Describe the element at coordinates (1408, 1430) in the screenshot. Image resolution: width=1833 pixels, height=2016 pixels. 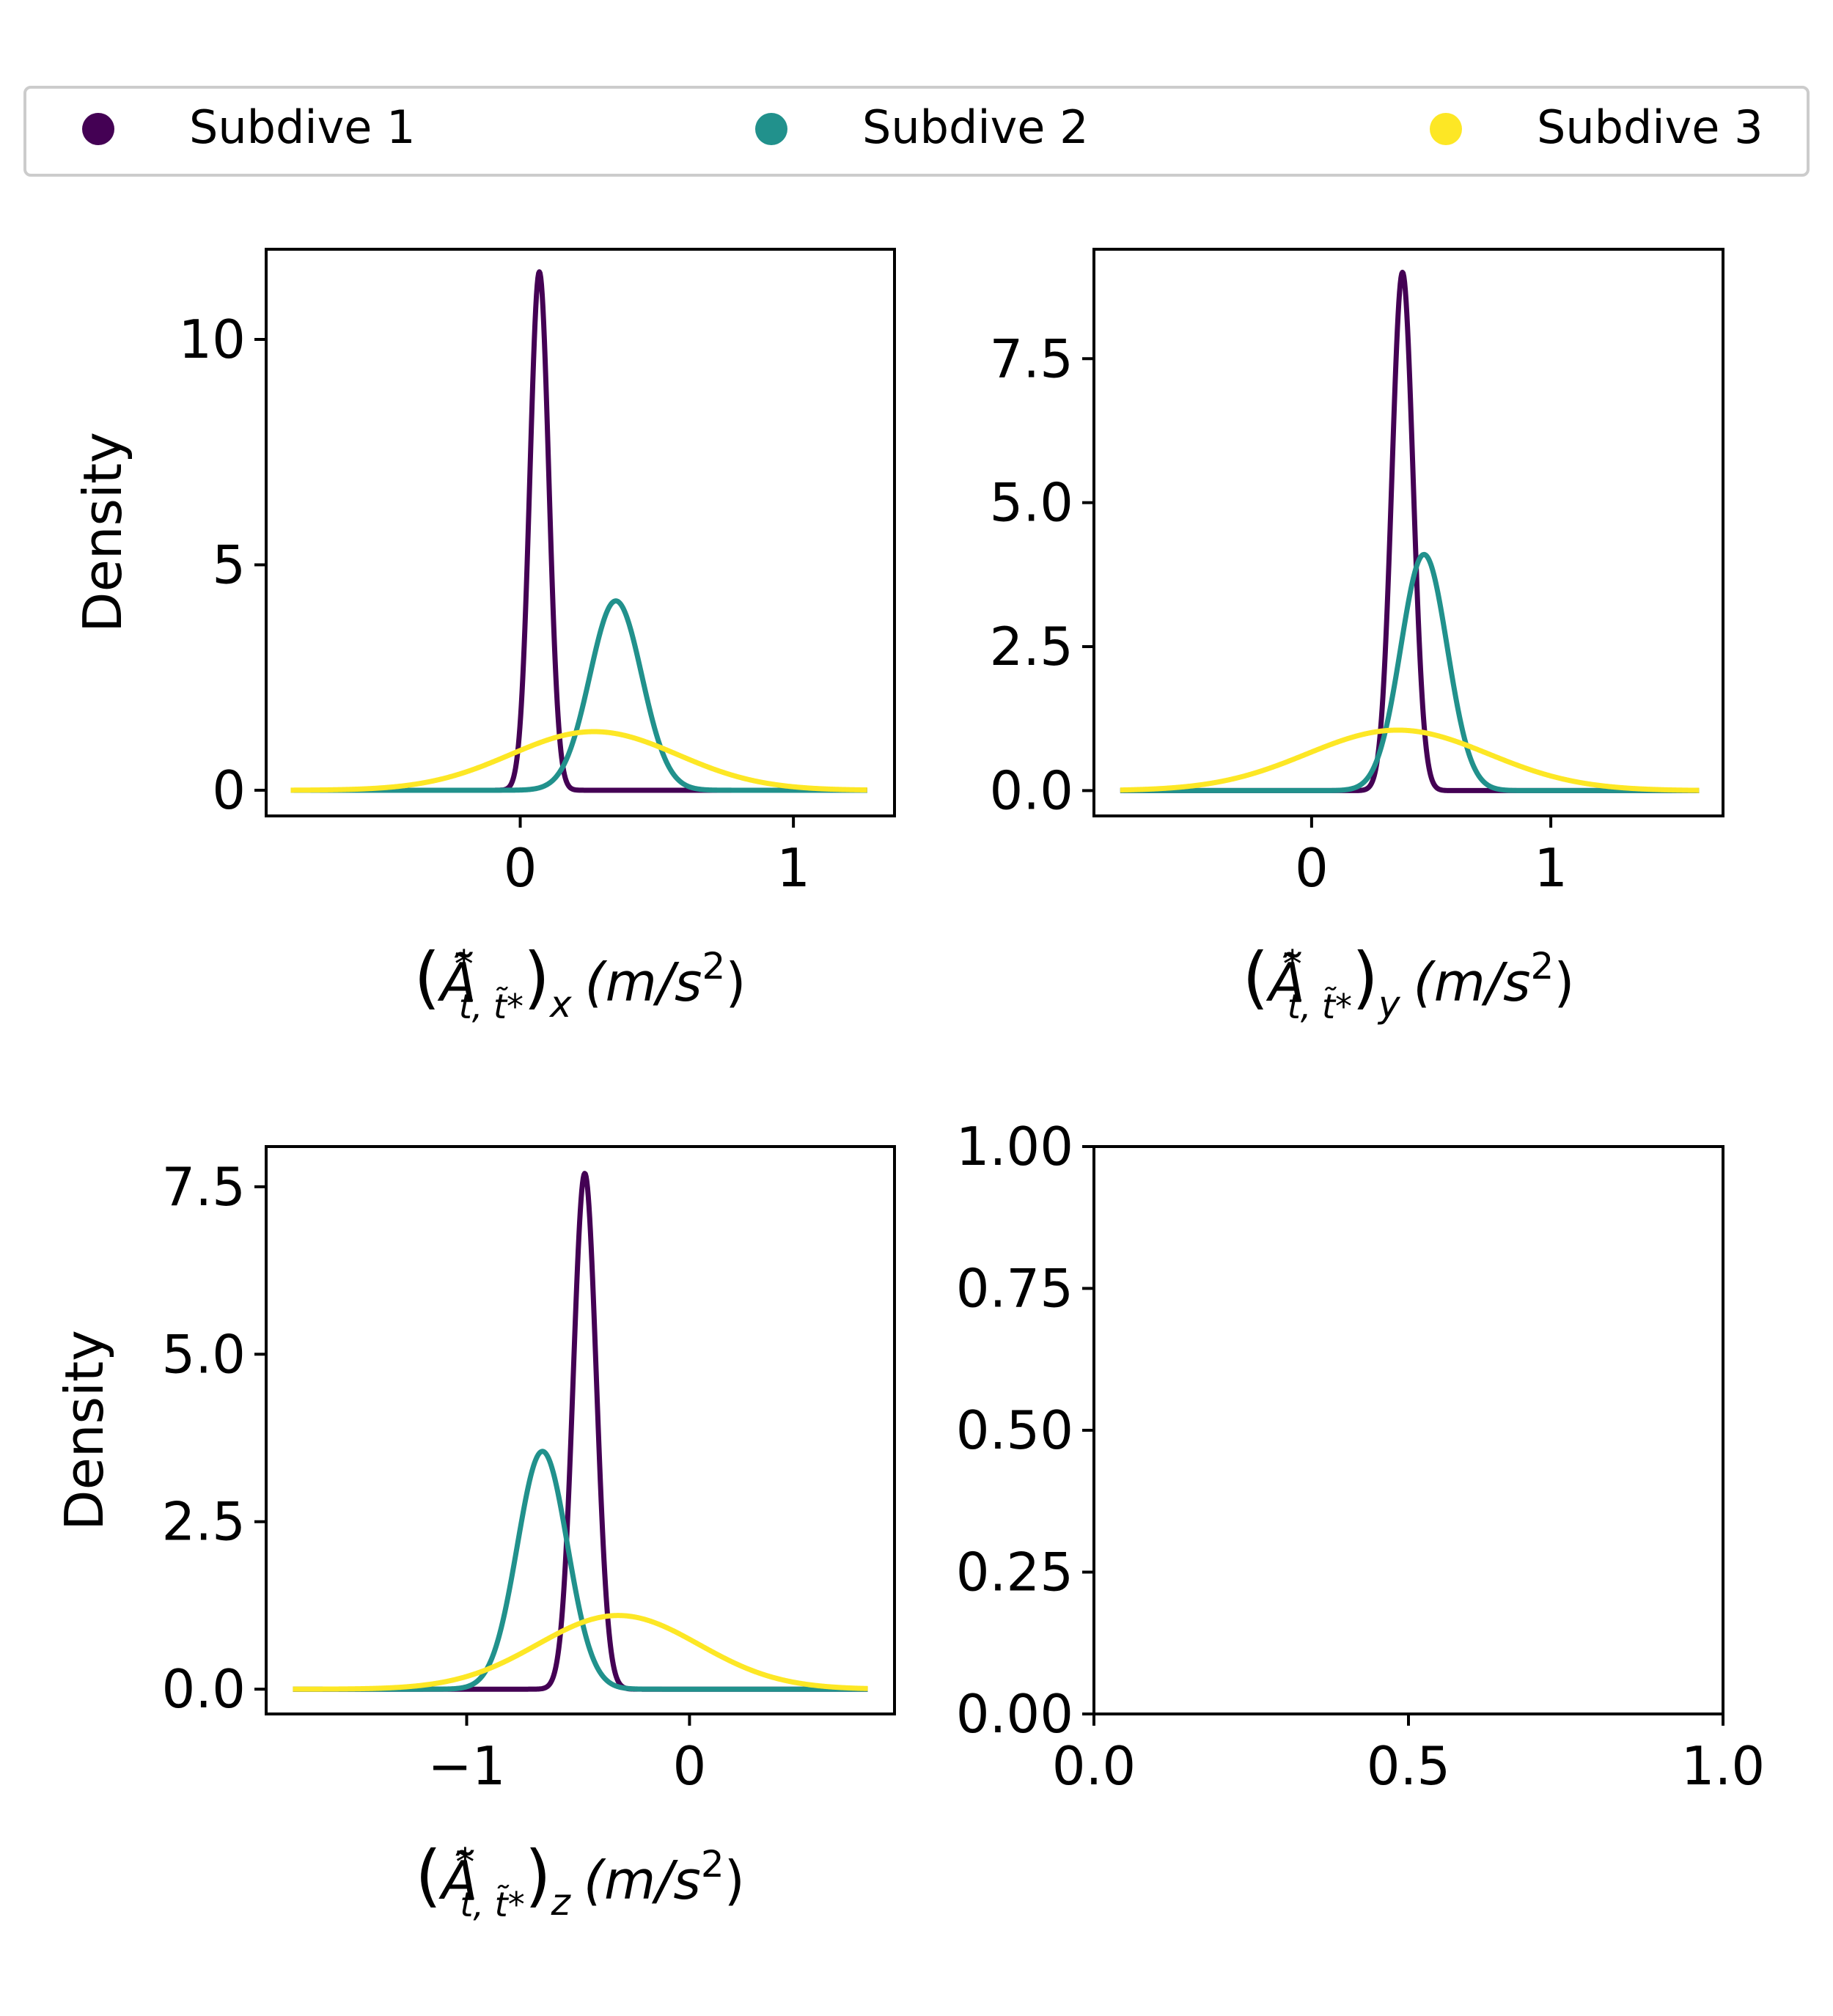
I see `panel-empty-frame` at that location.